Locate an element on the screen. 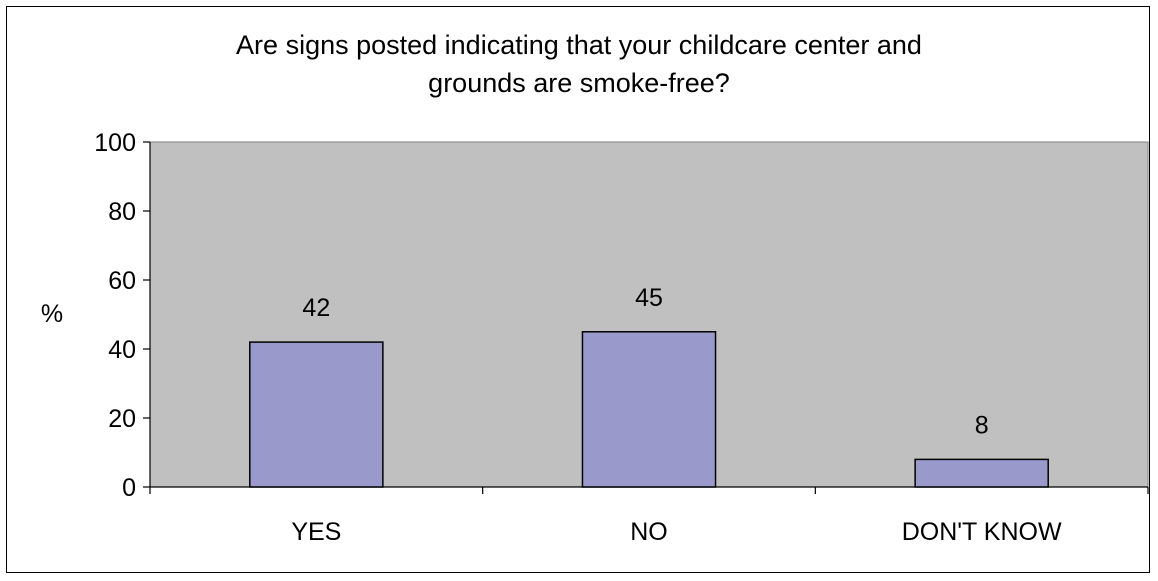 Image resolution: width=1158 pixels, height=581 pixels. y-tick-label: 80 is located at coordinates (122, 212).